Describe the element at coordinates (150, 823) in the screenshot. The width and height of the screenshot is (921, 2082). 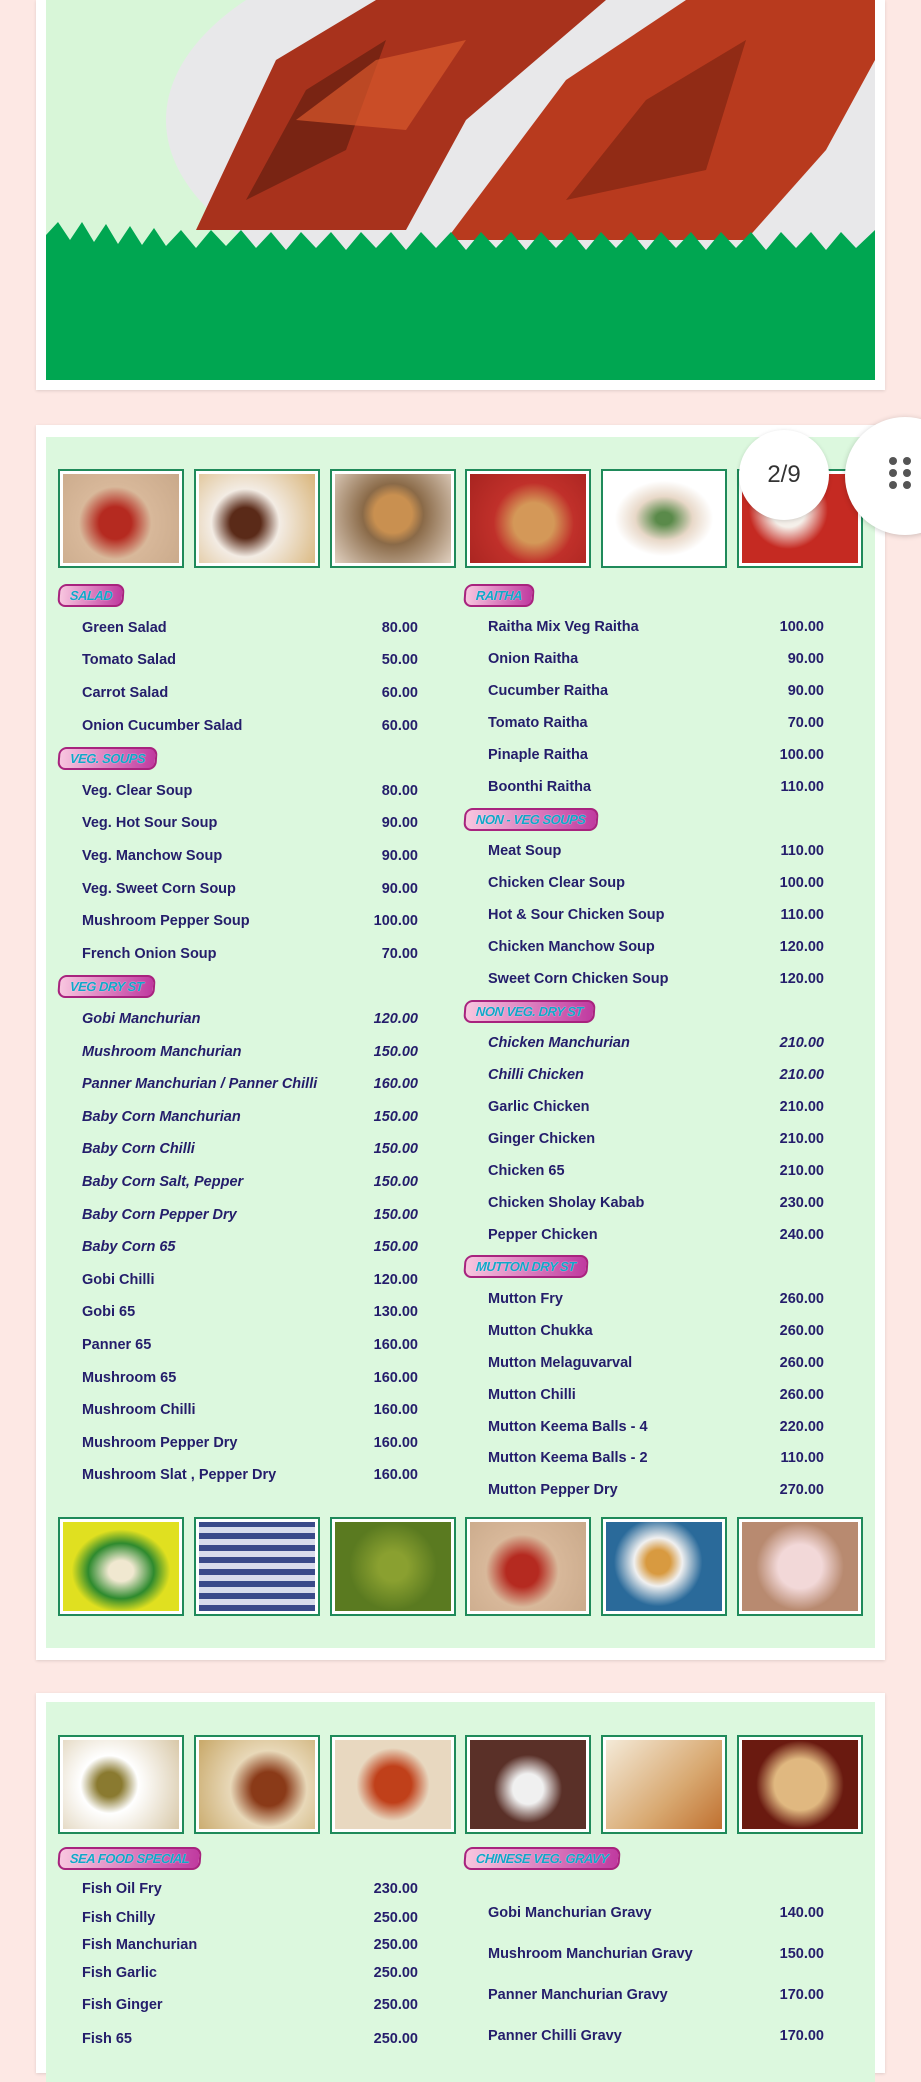
I see `menu-item-name: Veg. Hot Sour Soup` at that location.